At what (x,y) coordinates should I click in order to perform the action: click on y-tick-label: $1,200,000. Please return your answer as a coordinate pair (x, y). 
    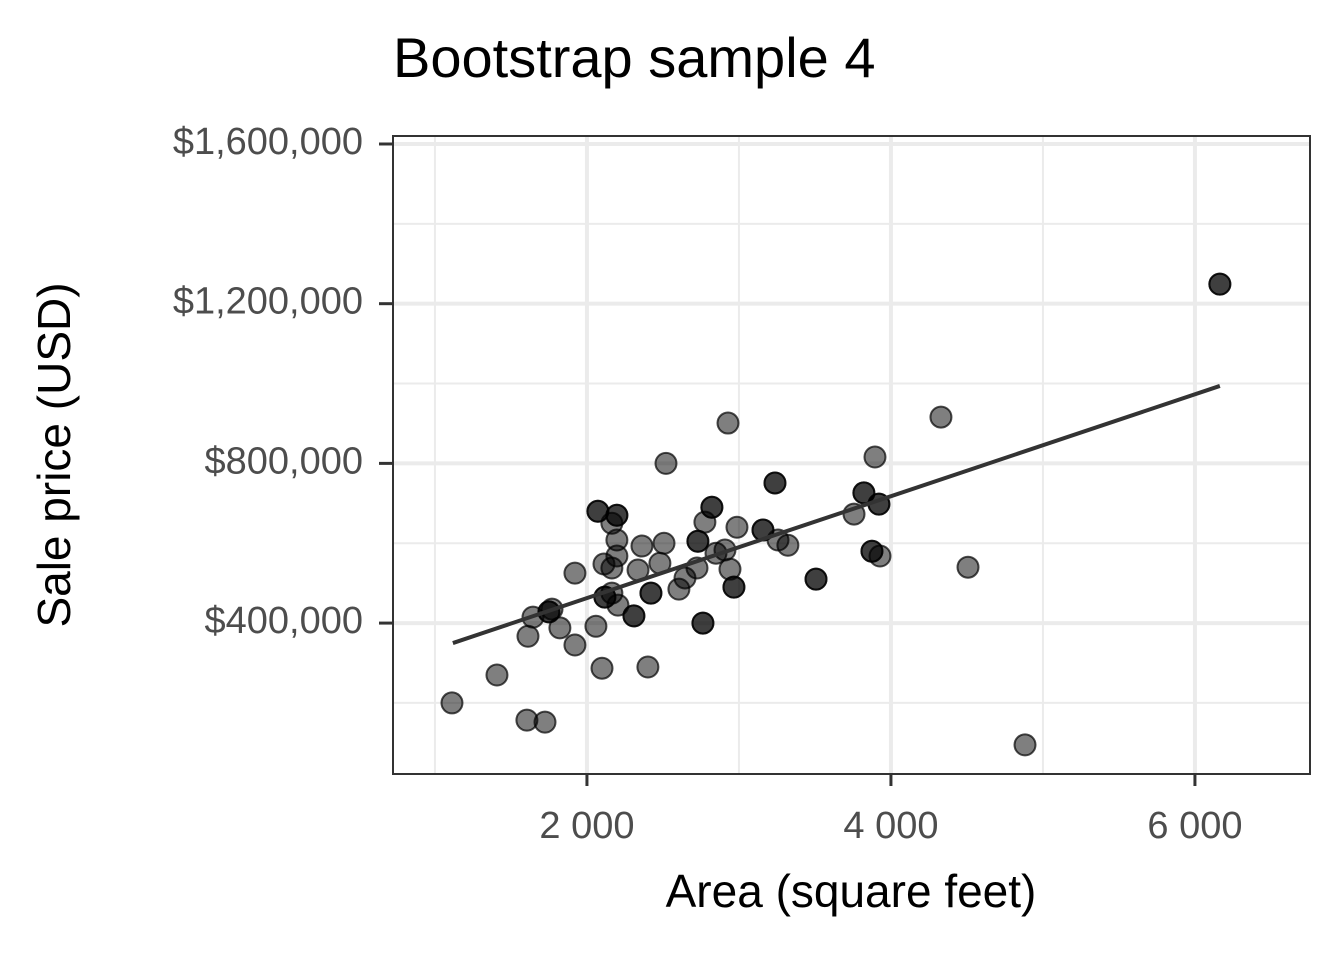
    Looking at the image, I should click on (268, 302).